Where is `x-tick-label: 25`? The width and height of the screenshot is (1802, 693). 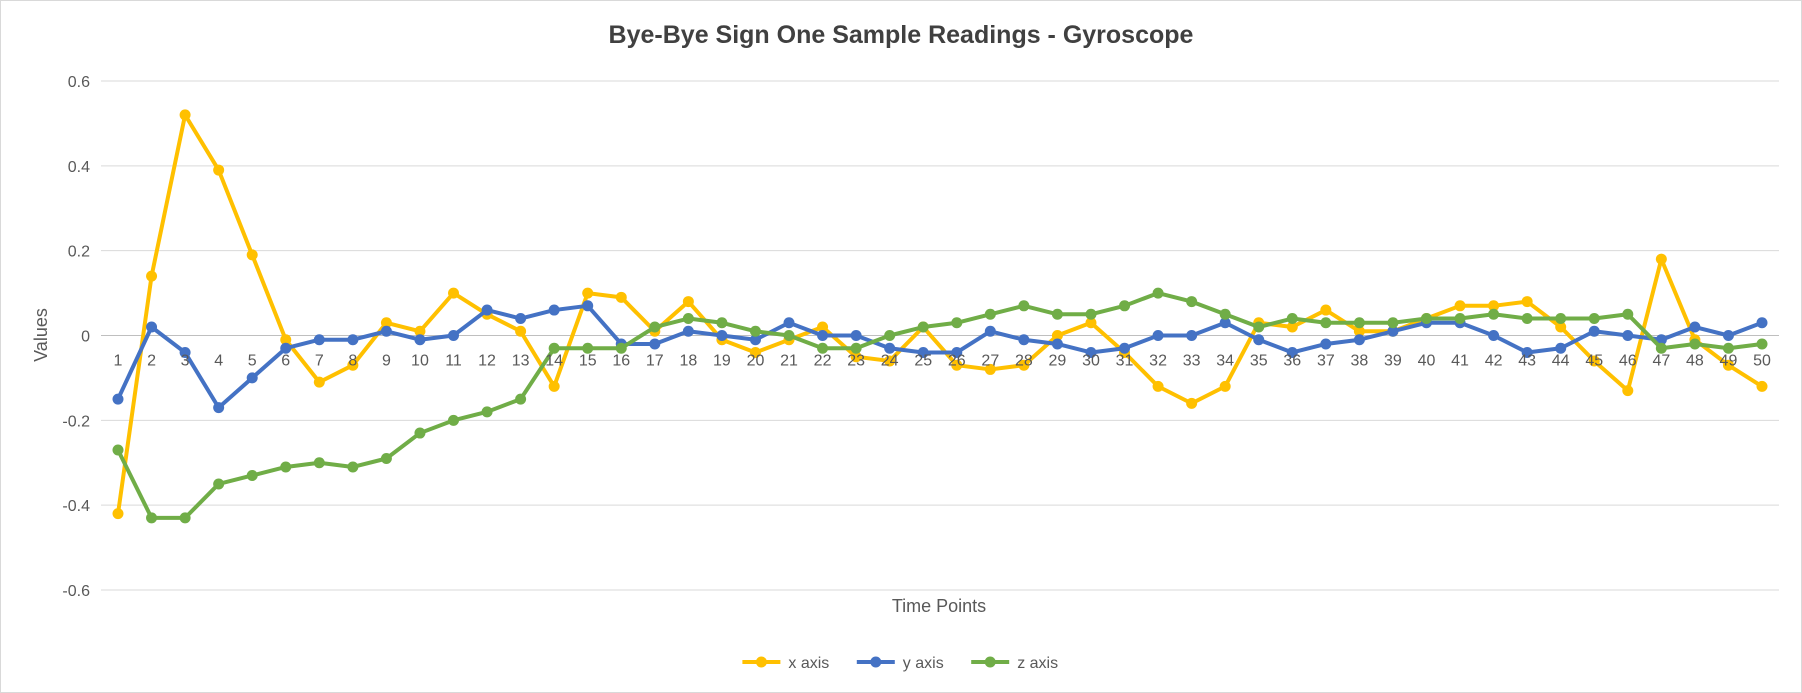
x-tick-label: 25 is located at coordinates (923, 361).